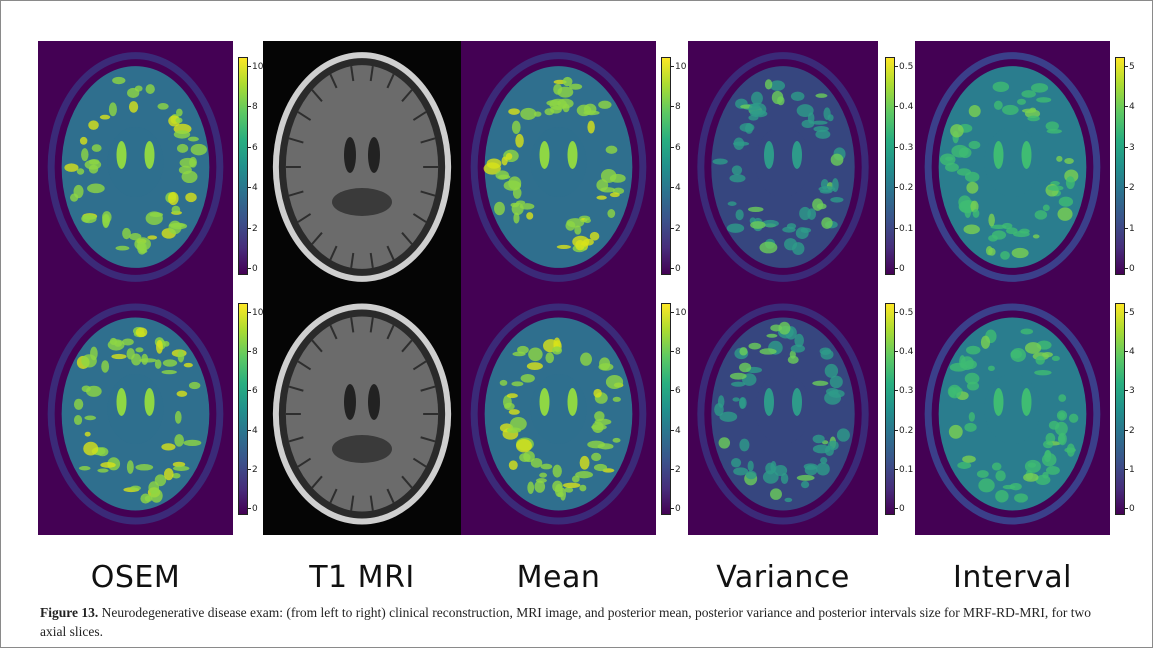 The width and height of the screenshot is (1155, 657). I want to click on interval-image-bottom, so click(1012, 414).